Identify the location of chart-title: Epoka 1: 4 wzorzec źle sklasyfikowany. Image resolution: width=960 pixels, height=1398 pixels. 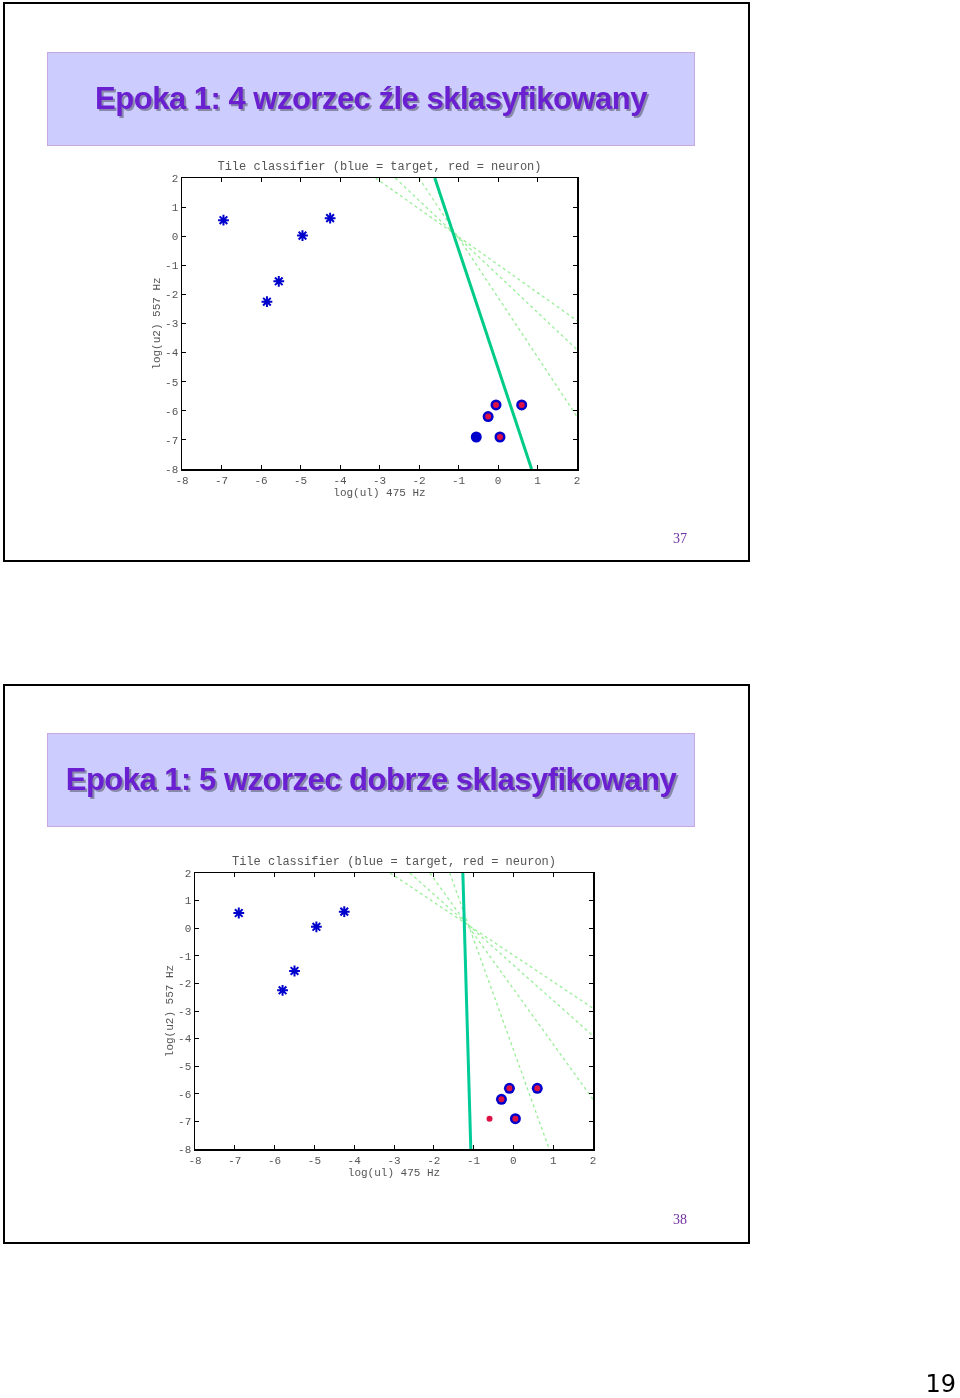
(371, 99).